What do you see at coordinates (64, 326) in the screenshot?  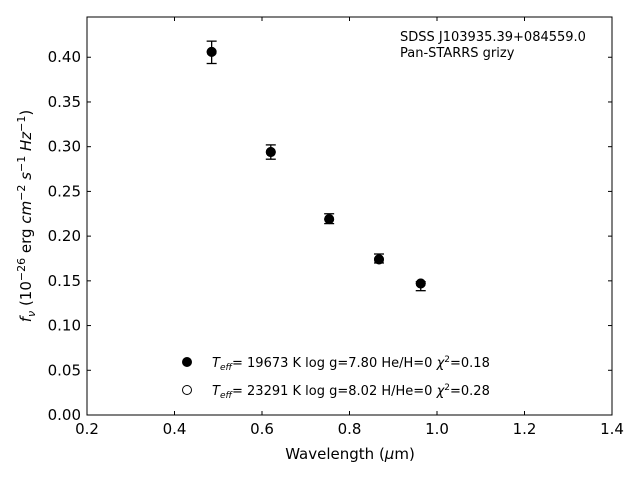 I see `y-tick-label: 0.10` at bounding box center [64, 326].